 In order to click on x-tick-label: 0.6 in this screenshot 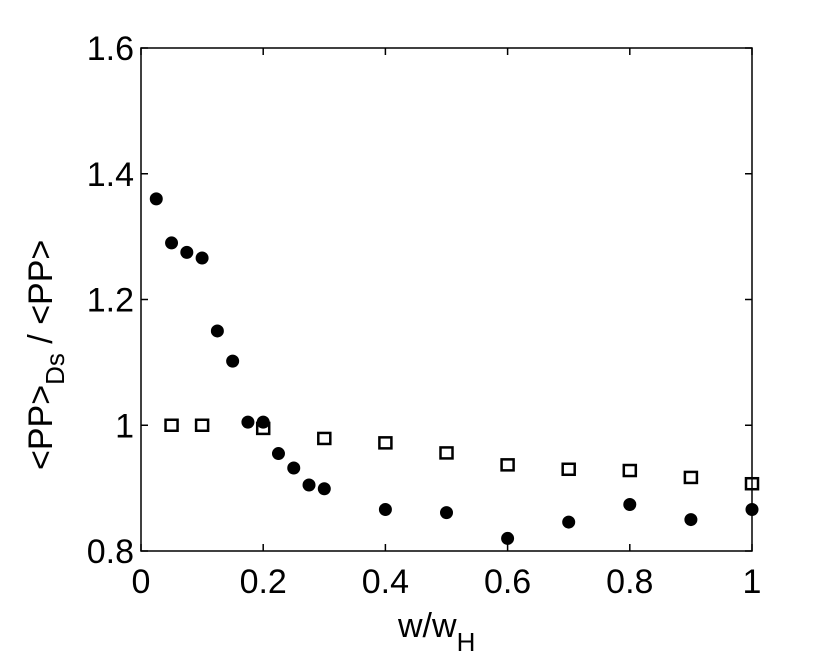, I will do `click(507, 582)`.